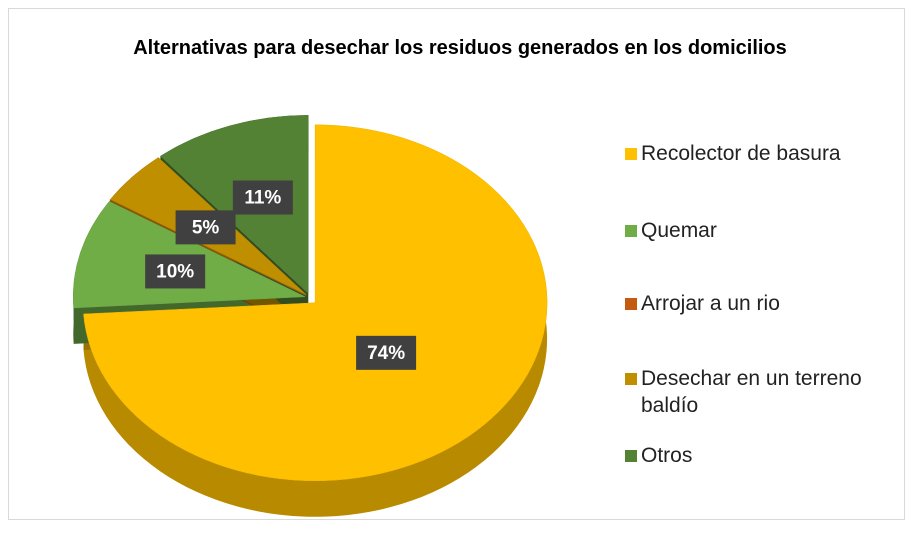 This screenshot has height=535, width=913. I want to click on legend-item: Desechar en un terreno baldío, so click(758, 392).